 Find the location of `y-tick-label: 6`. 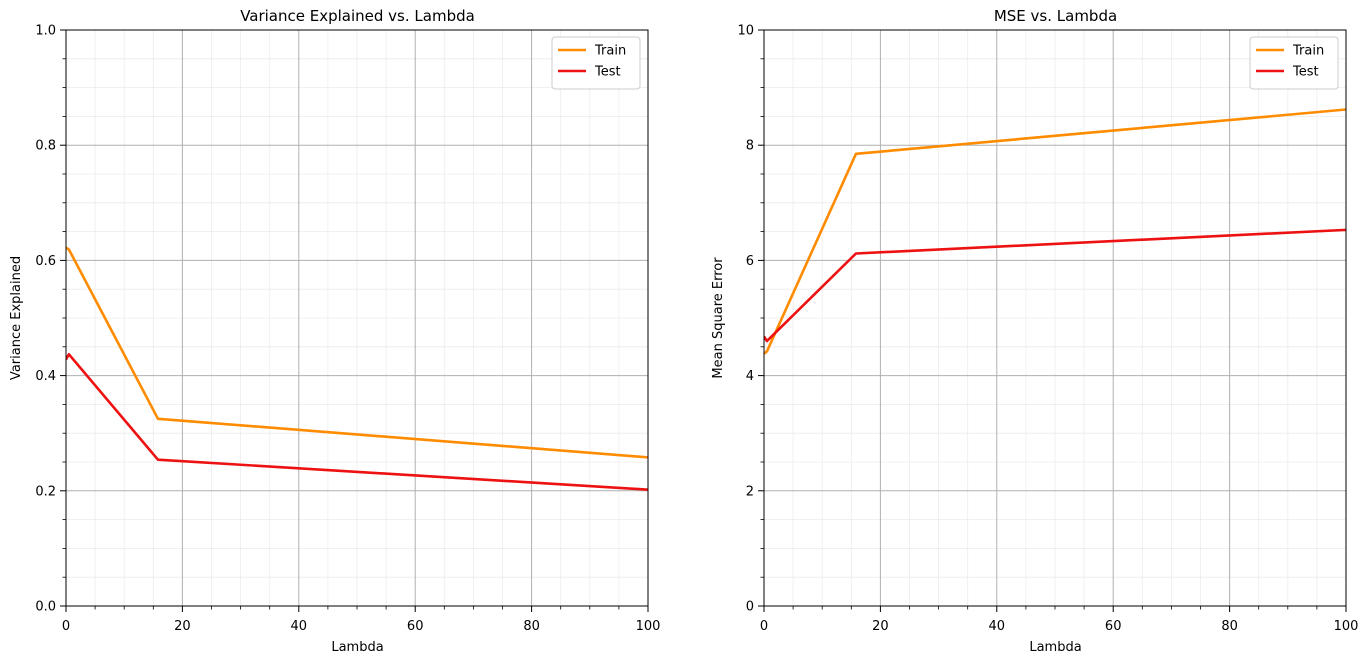

y-tick-label: 6 is located at coordinates (750, 261).